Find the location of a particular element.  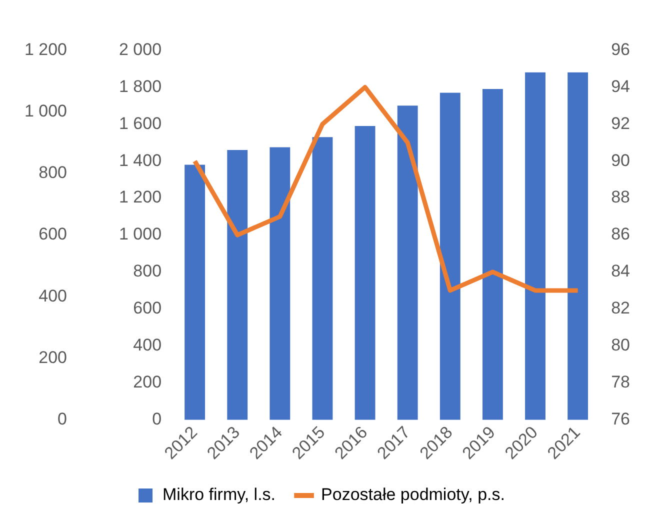

y3-tick-label: 0 is located at coordinates (62, 419).